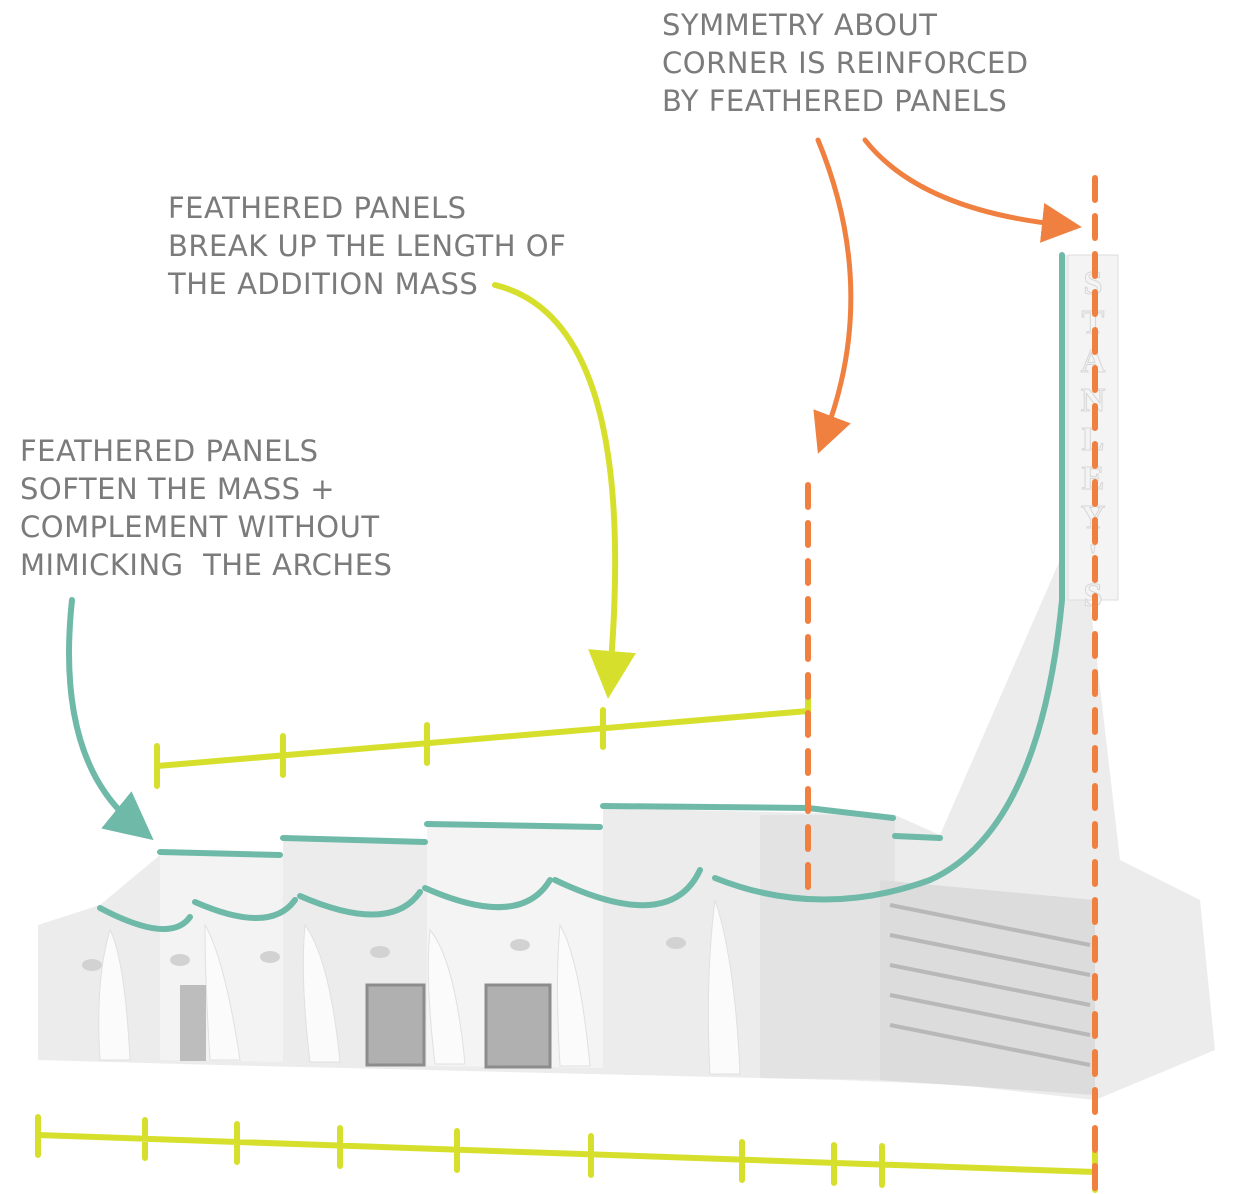 The height and width of the screenshot is (1194, 1248). Describe the element at coordinates (799, 25) in the screenshot. I see `annotation-line: SYMMETRY ABOUT` at that location.